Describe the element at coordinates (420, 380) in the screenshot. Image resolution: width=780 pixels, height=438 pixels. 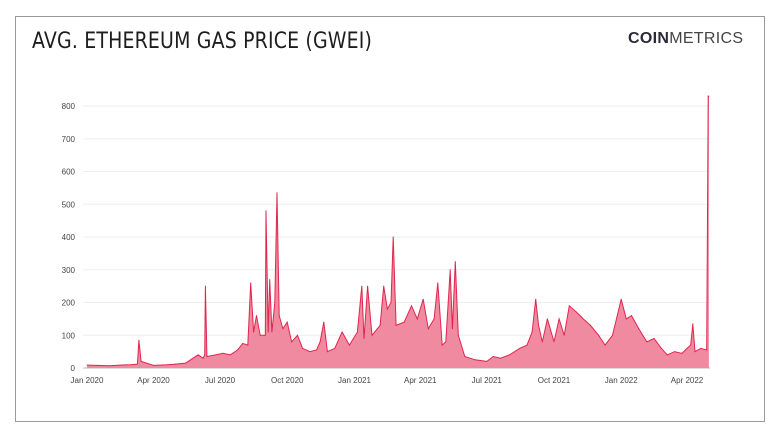
I see `x-tick-label: Apr 2021` at that location.